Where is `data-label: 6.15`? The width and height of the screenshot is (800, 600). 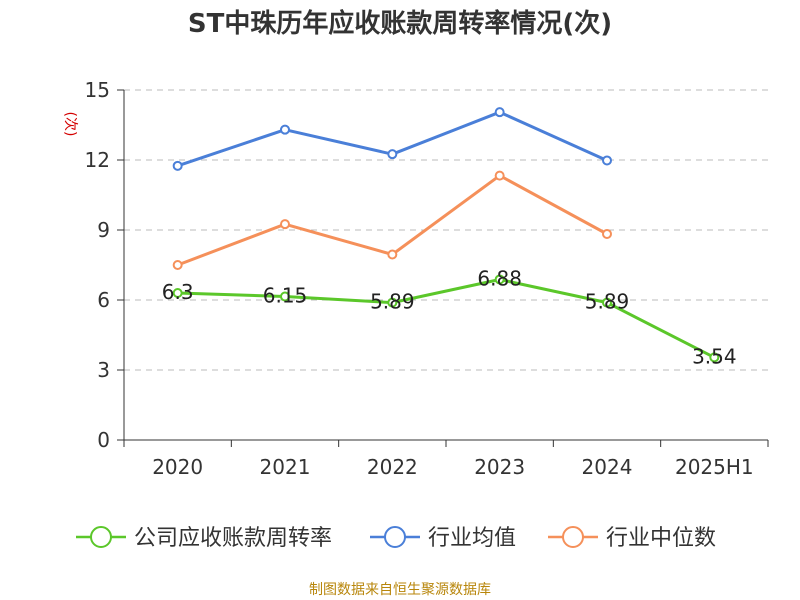
data-label: 6.15 is located at coordinates (285, 296).